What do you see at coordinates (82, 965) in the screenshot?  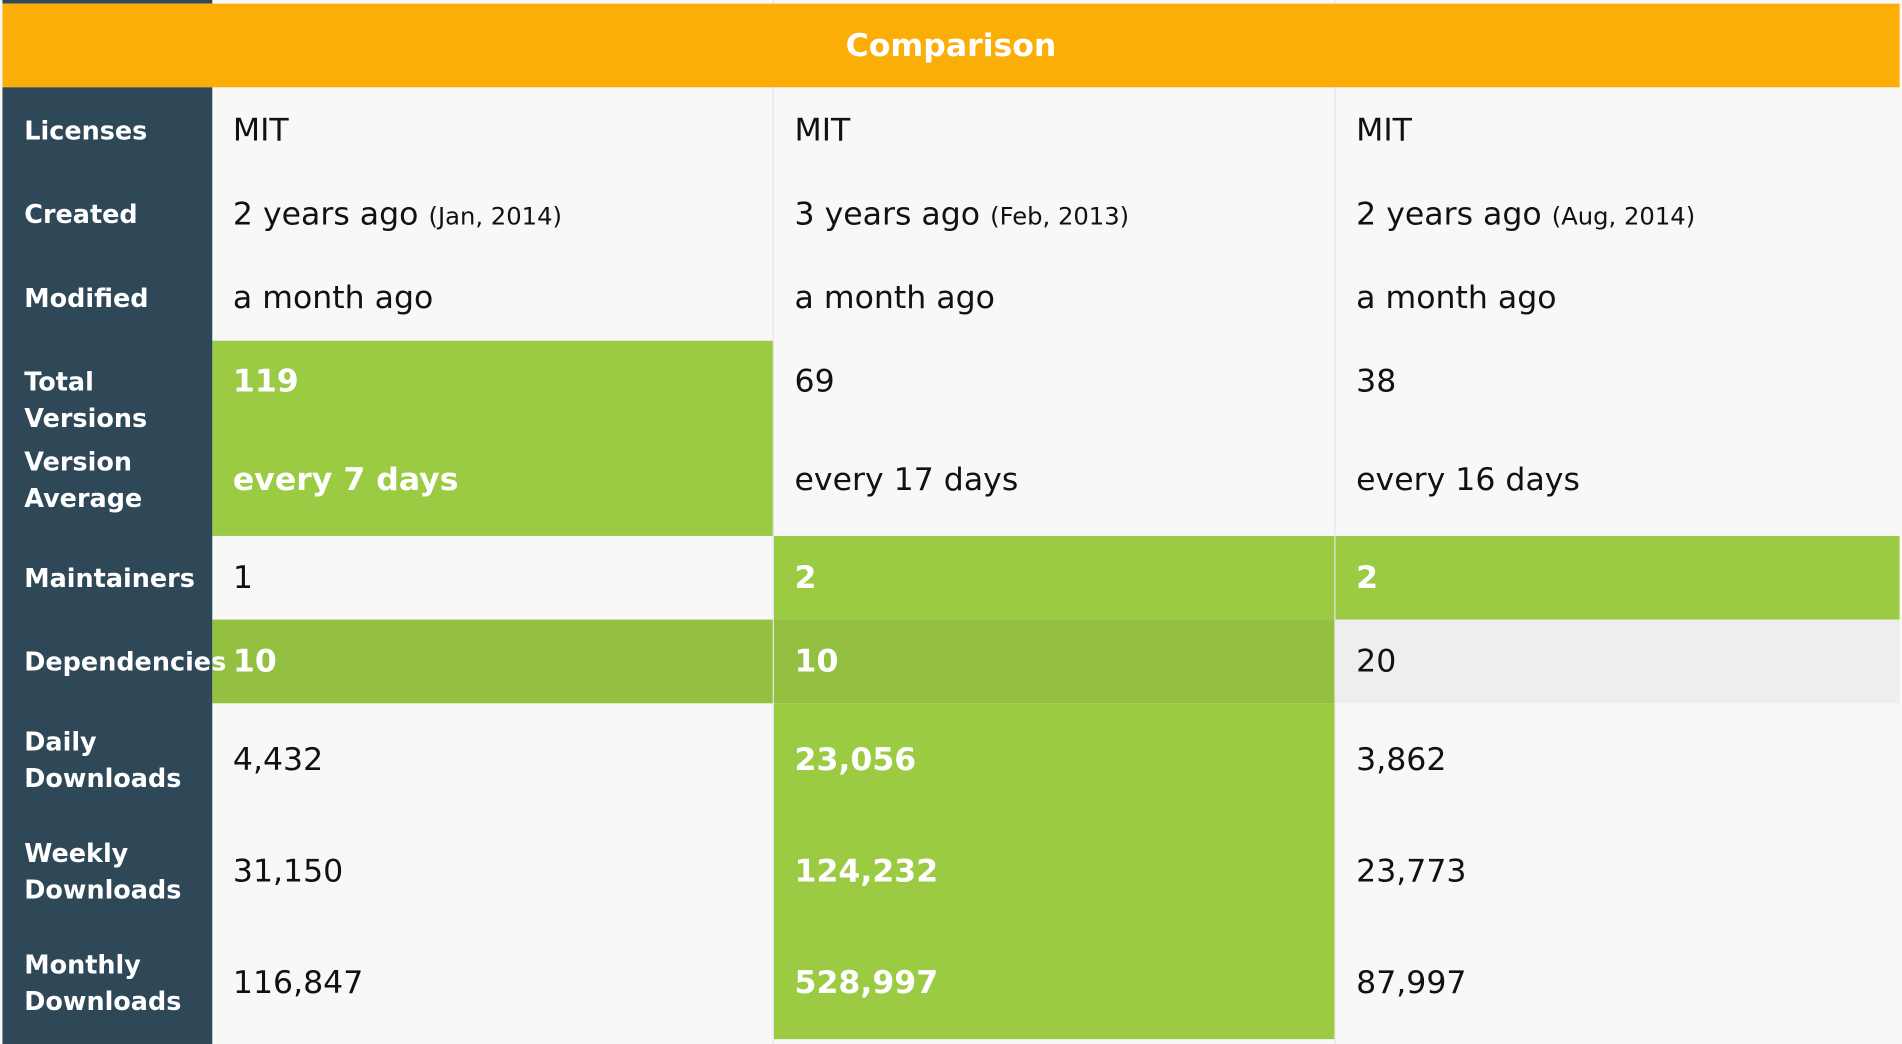 I see `row-label: Monthly` at bounding box center [82, 965].